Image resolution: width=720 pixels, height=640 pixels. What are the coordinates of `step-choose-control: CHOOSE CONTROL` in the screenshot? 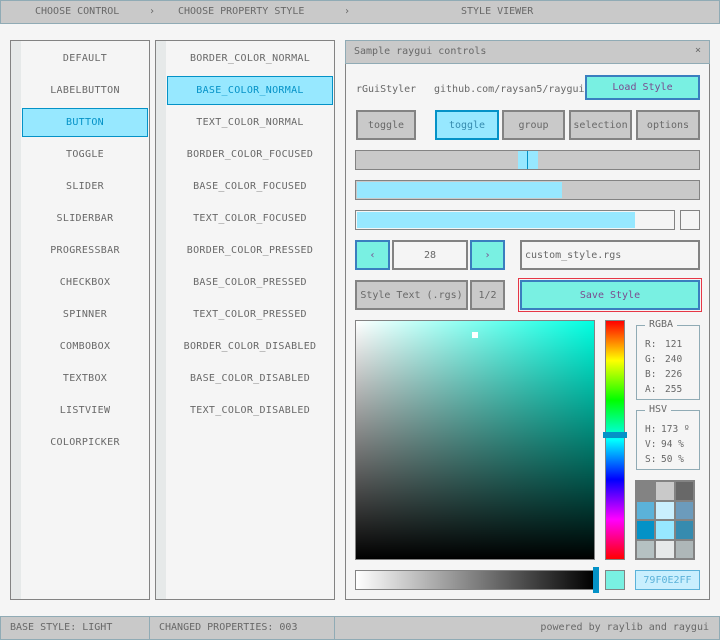 It's located at (77, 11).